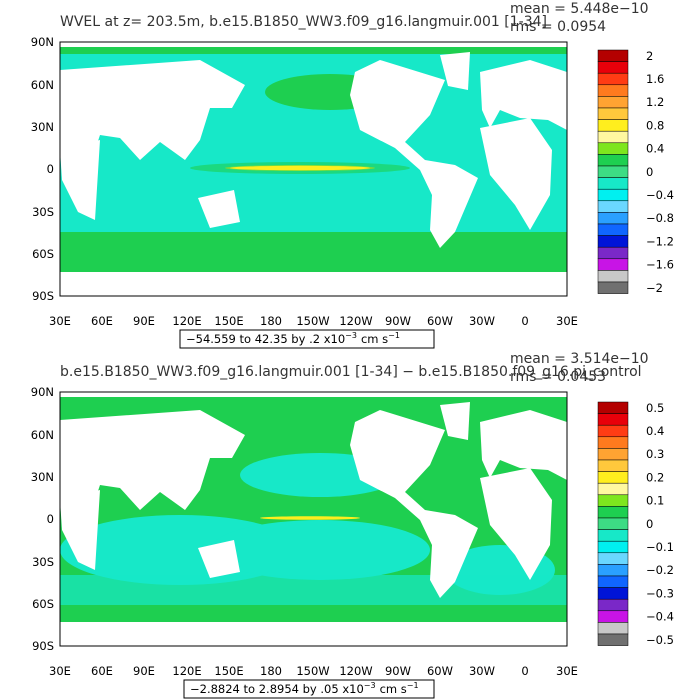 This screenshot has height=700, width=700. What do you see at coordinates (102, 671) in the screenshot?
I see `lon-label: 60E` at bounding box center [102, 671].